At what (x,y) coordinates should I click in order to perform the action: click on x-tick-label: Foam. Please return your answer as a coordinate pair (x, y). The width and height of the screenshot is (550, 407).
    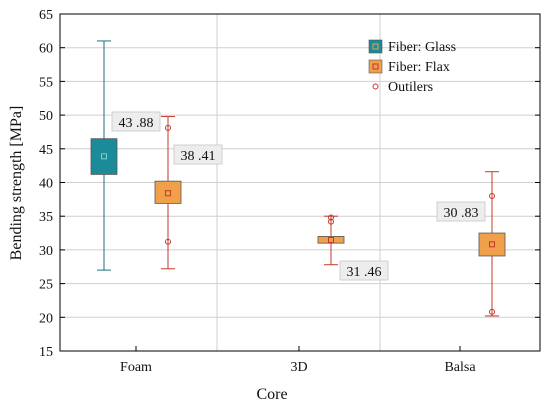
    Looking at the image, I should click on (136, 367).